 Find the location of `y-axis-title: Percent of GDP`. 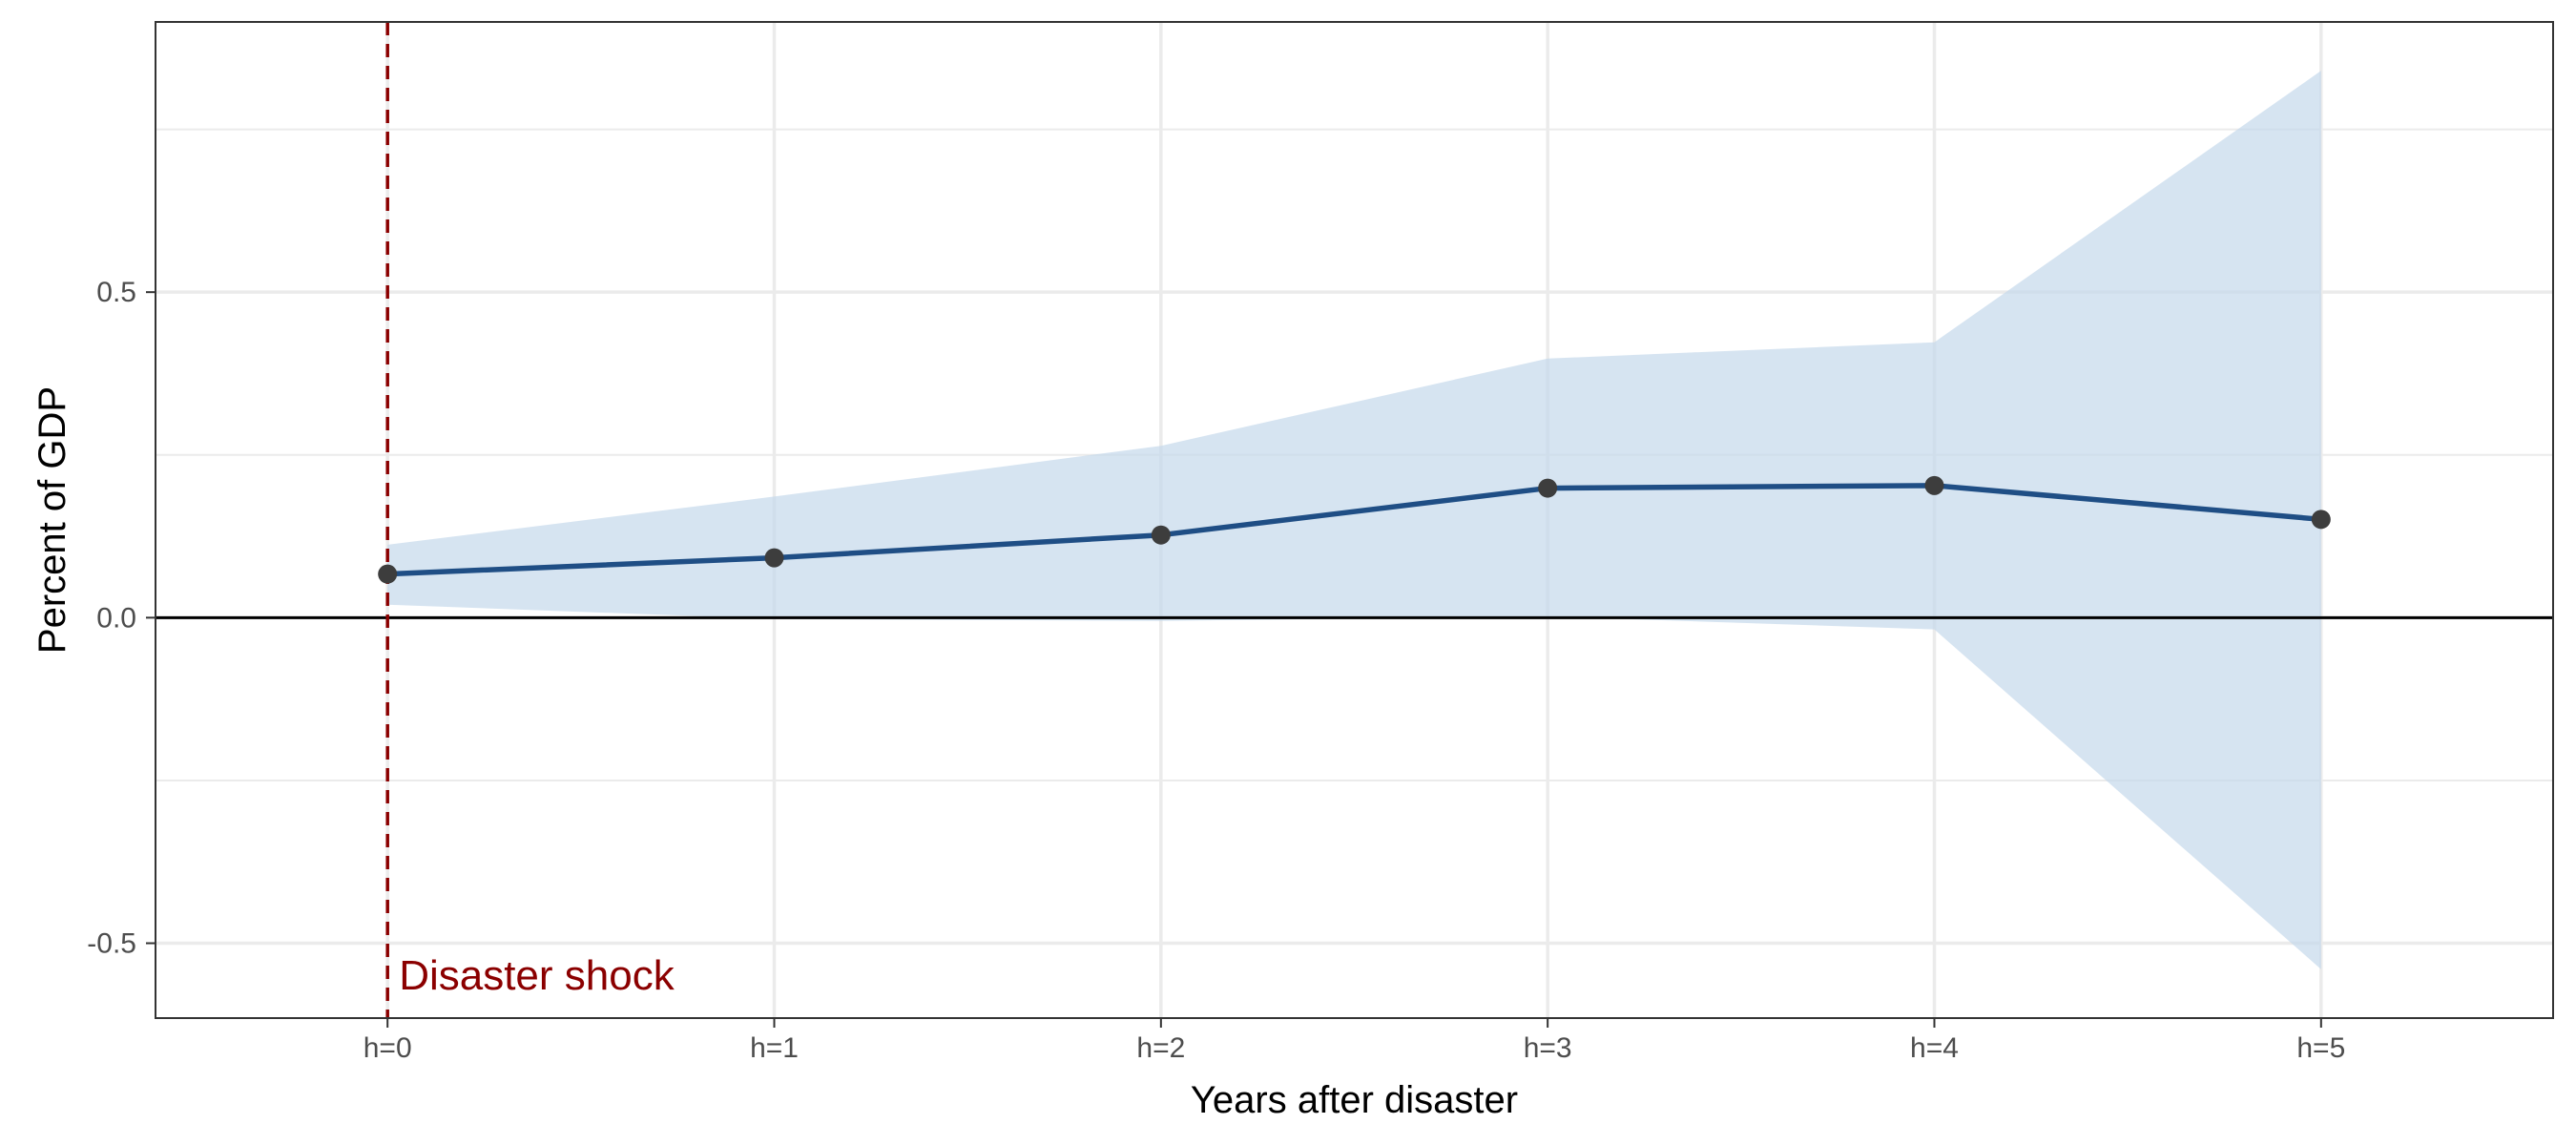

y-axis-title: Percent of GDP is located at coordinates (52, 520).